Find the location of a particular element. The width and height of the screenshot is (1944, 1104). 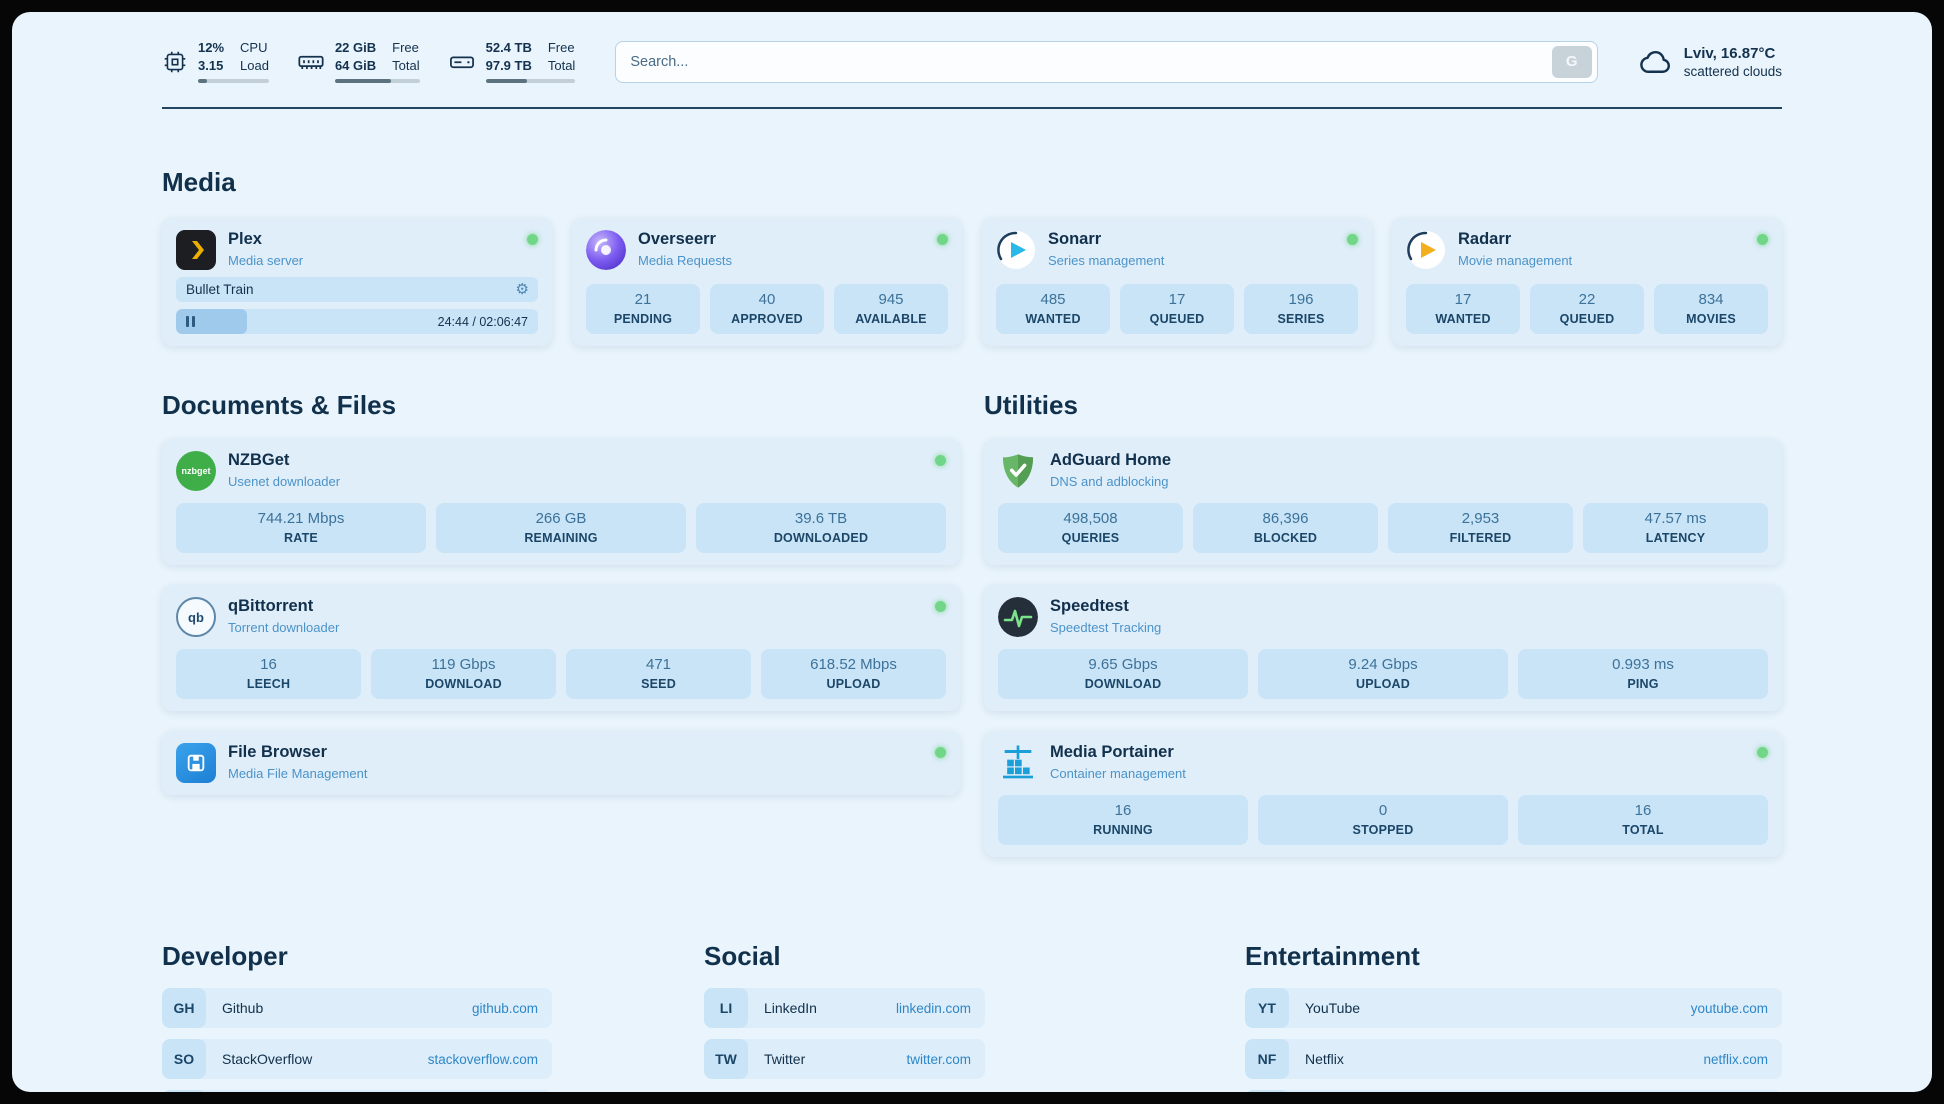

cpu-percent: 12% is located at coordinates (211, 47).